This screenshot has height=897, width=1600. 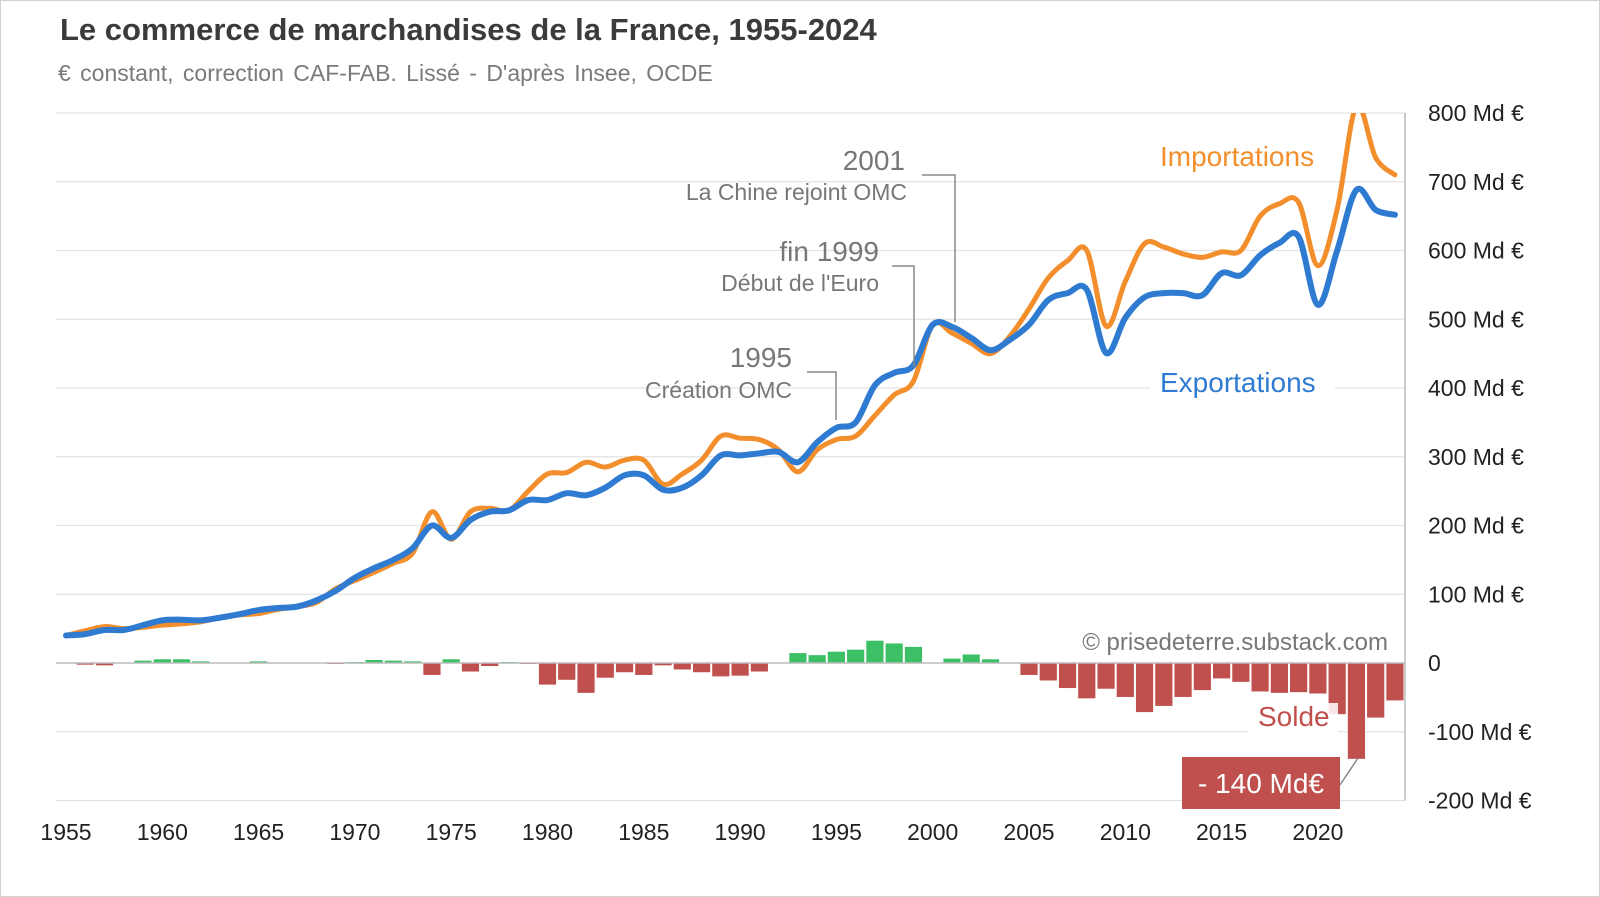 What do you see at coordinates (1349, 771) in the screenshot?
I see `callout-leader` at bounding box center [1349, 771].